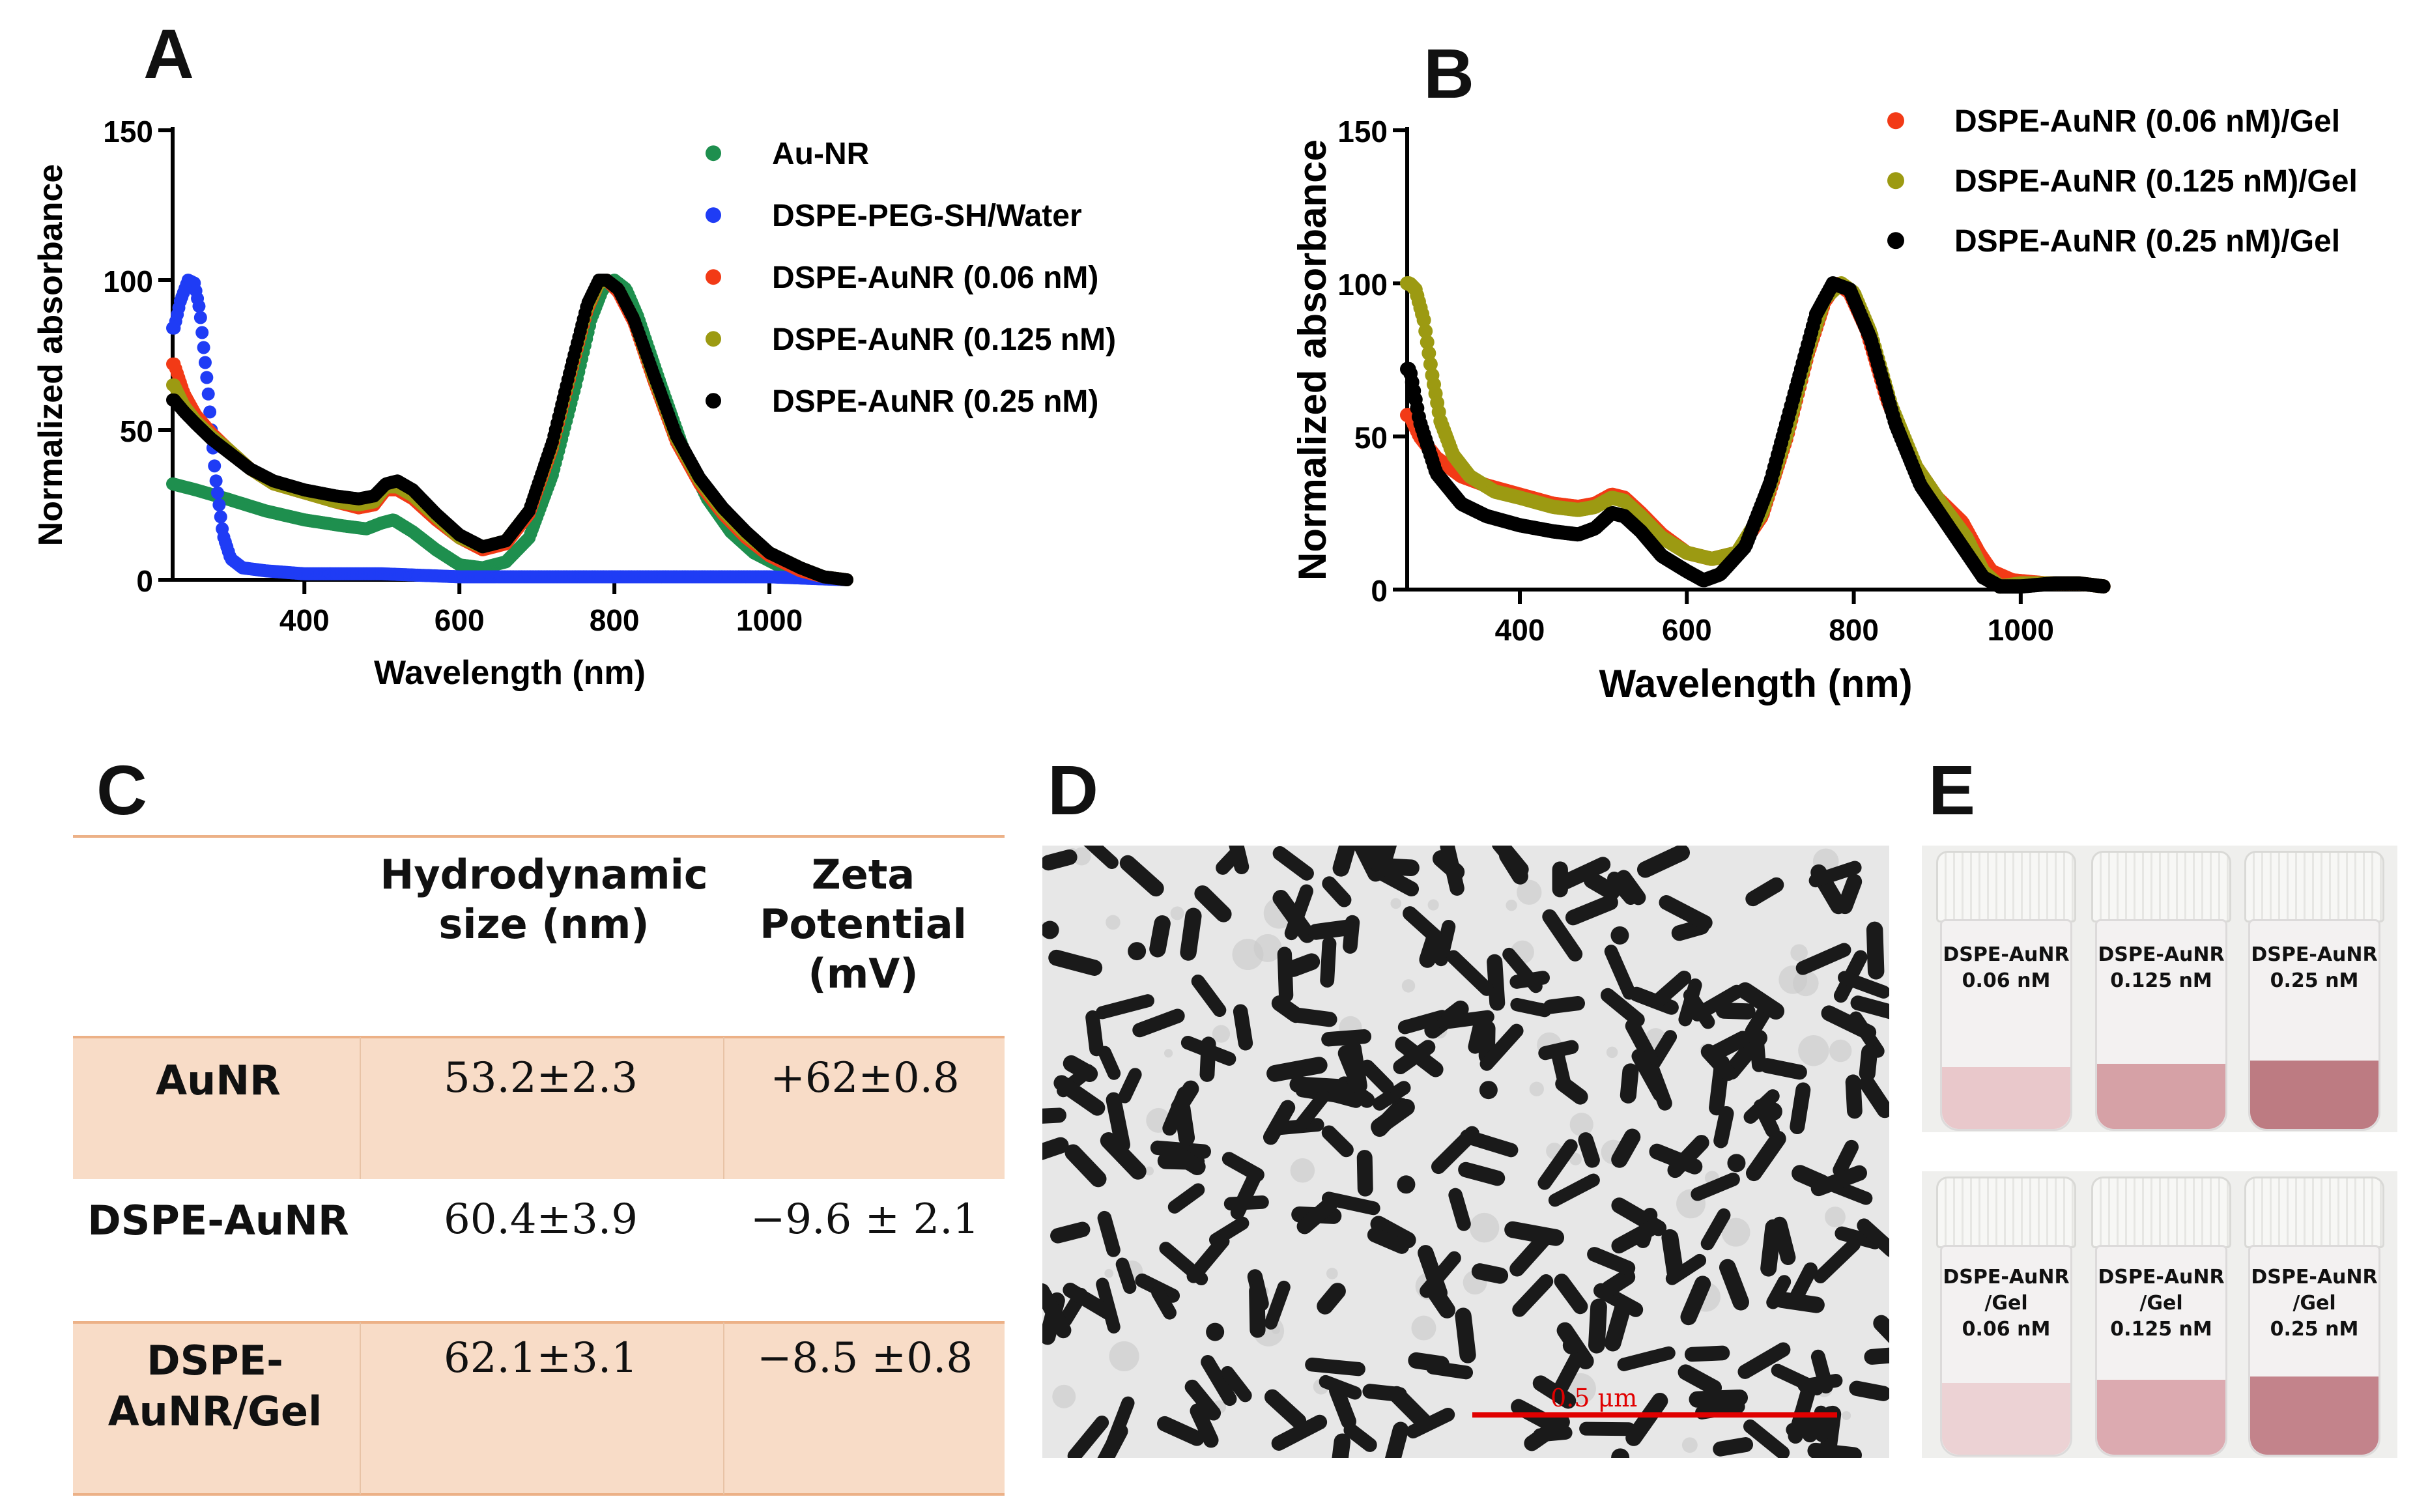  What do you see at coordinates (1371, 438) in the screenshot?
I see `y-tick-label: 50` at bounding box center [1371, 438].